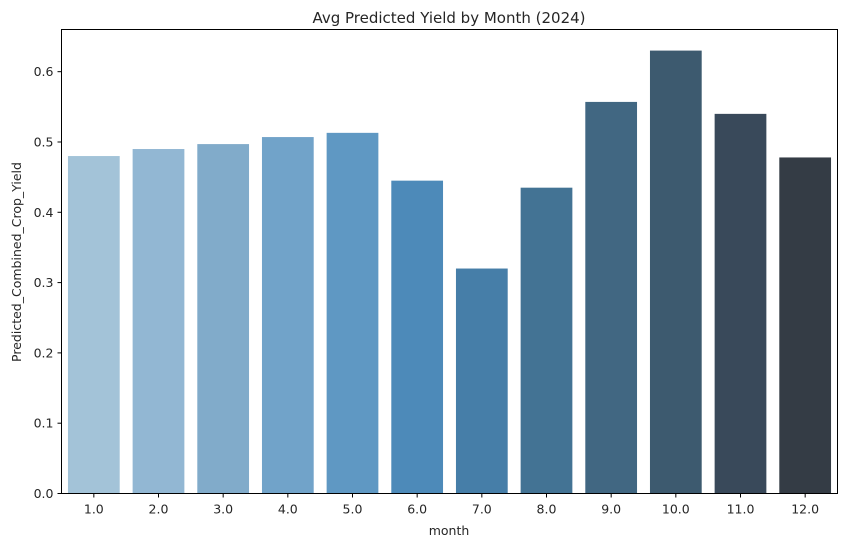 This screenshot has width=846, height=547. What do you see at coordinates (547, 509) in the screenshot?
I see `x-tick-label: 8.0` at bounding box center [547, 509].